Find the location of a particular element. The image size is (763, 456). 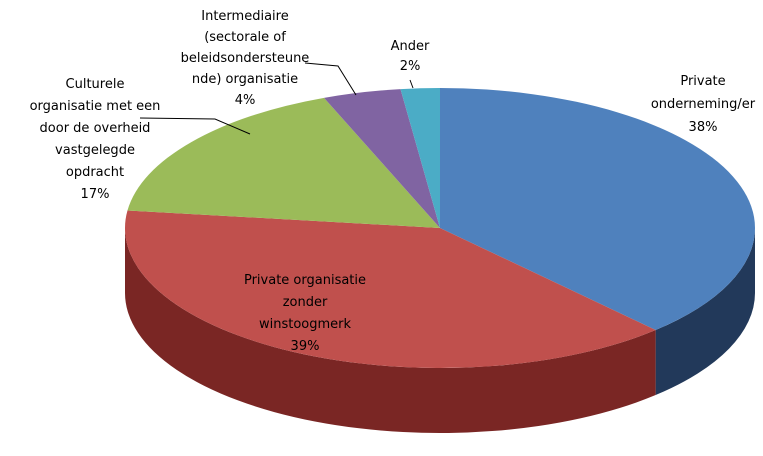

value-label: 2% is located at coordinates (410, 66).